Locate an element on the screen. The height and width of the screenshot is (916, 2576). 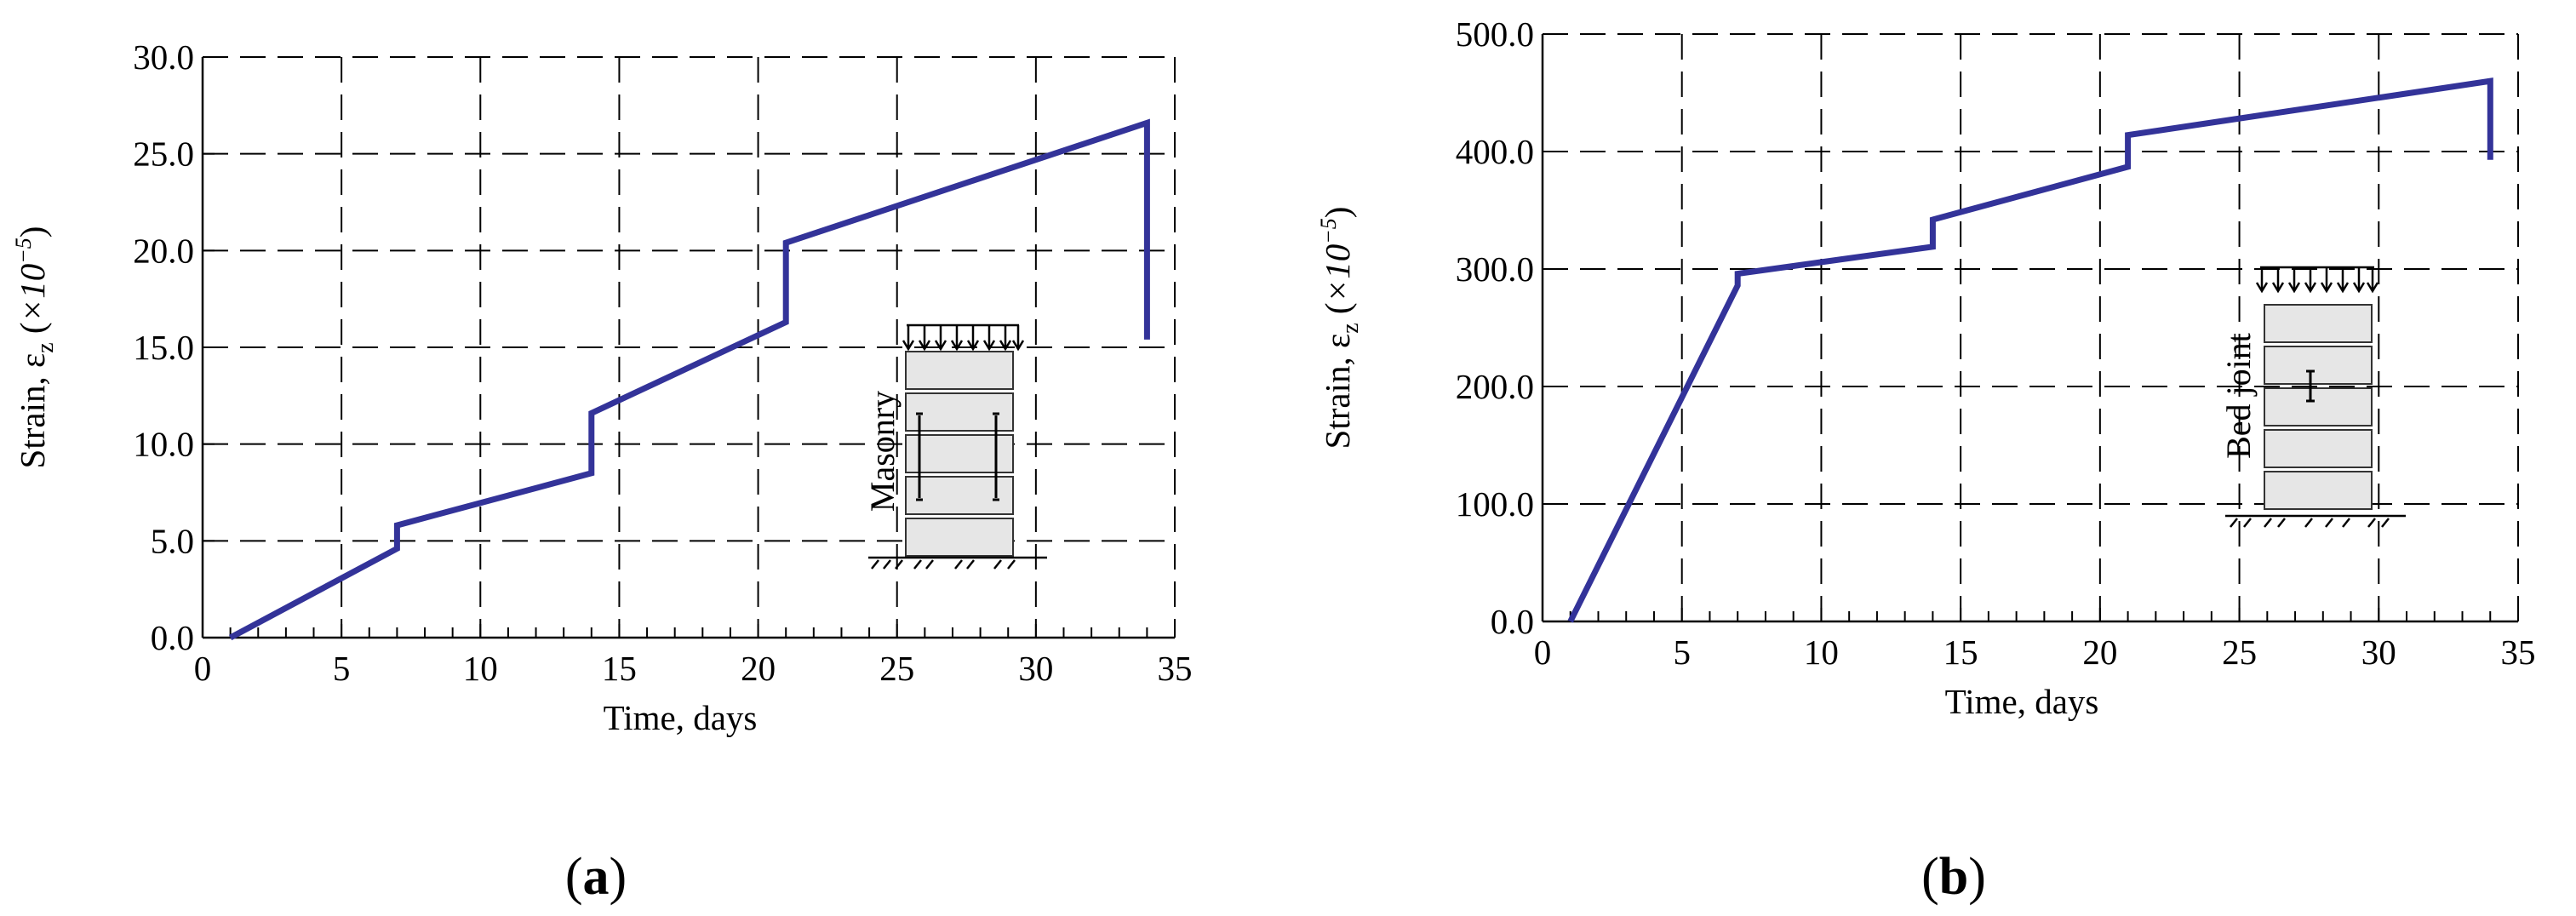
panel-label-a: (a) is located at coordinates (596, 877).